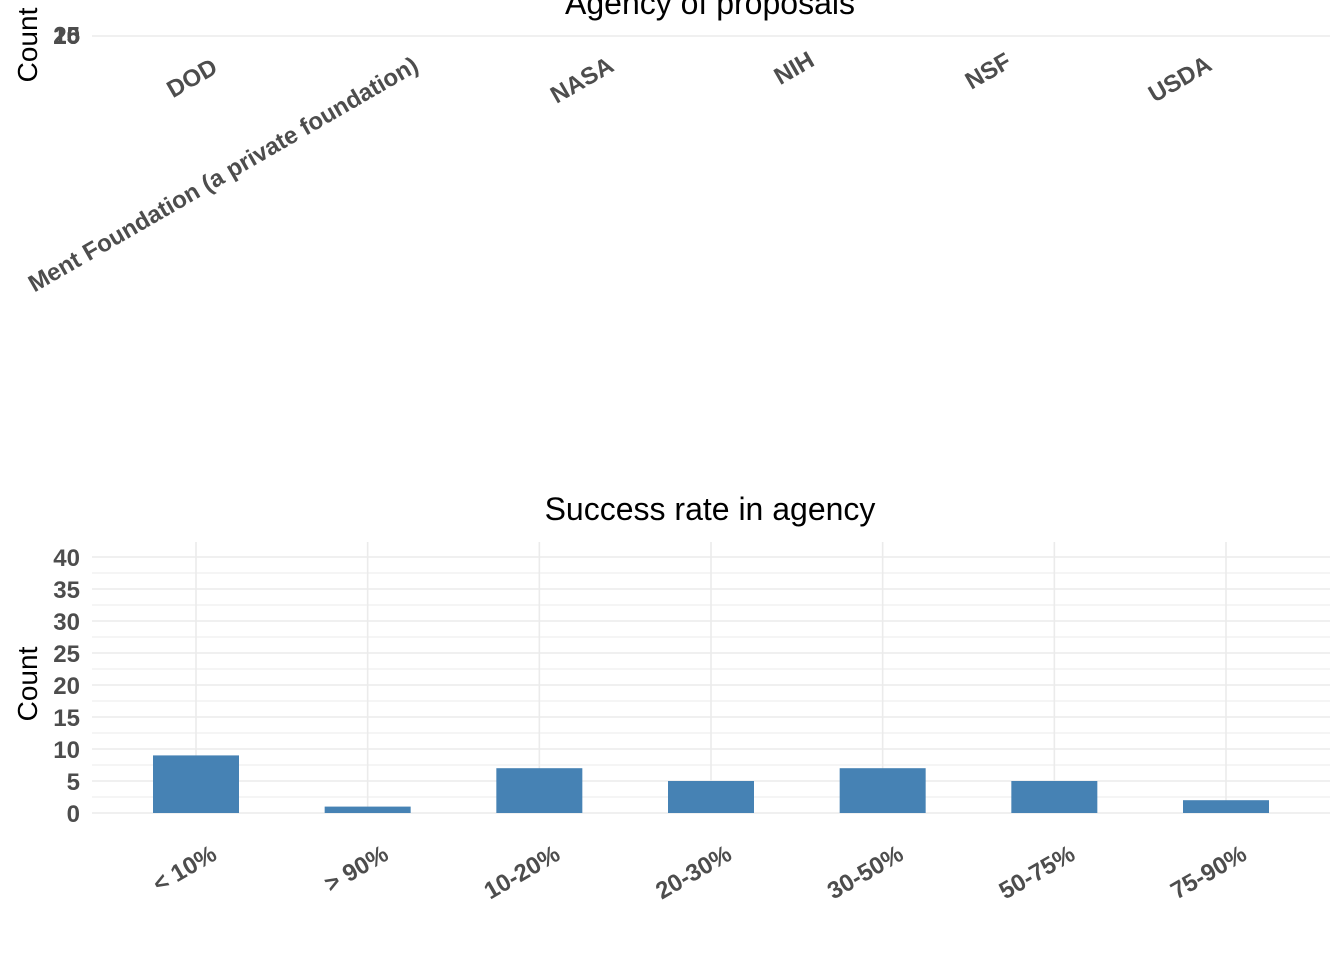 The image size is (1344, 965). What do you see at coordinates (710, 509) in the screenshot?
I see `success-rate-chart-title: Success rate in agency` at bounding box center [710, 509].